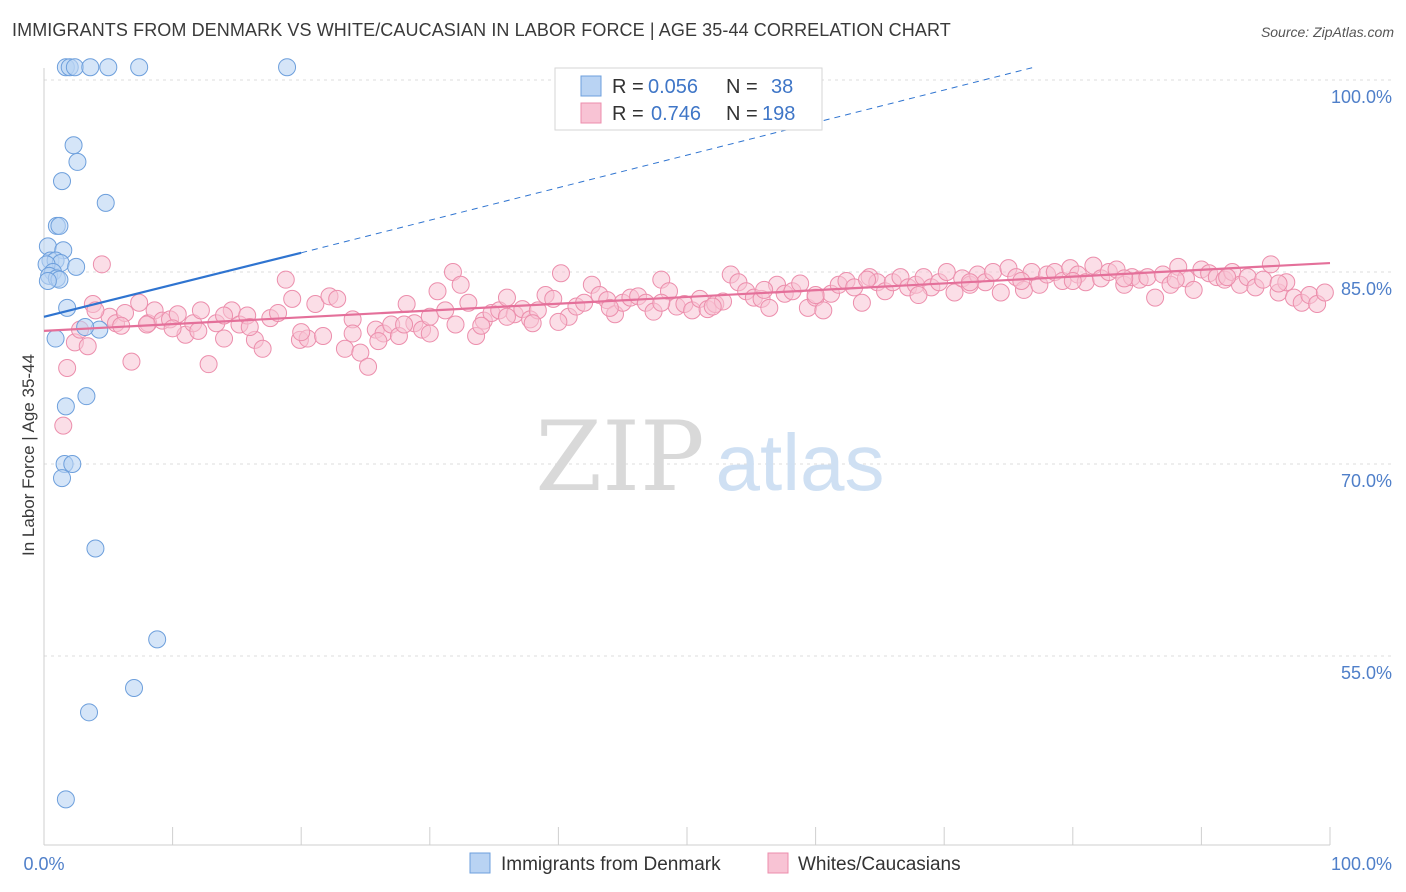 This screenshot has height=892, width=1406. Describe the element at coordinates (782, 87) in the screenshot. I see `legend-n-value-1: 38` at that location.